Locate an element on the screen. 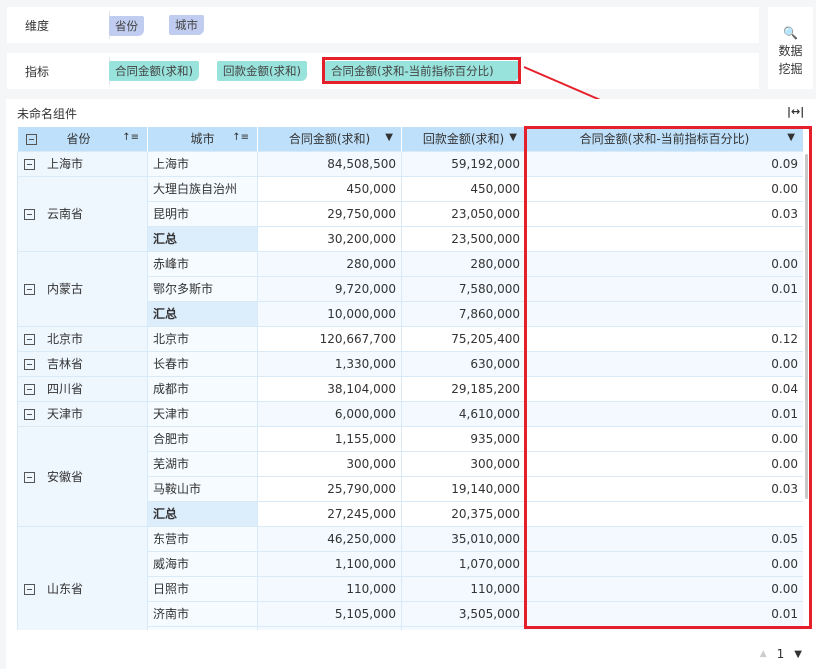  table-row: 日照市 110,000 110,000 0.00 is located at coordinates (410, 588).